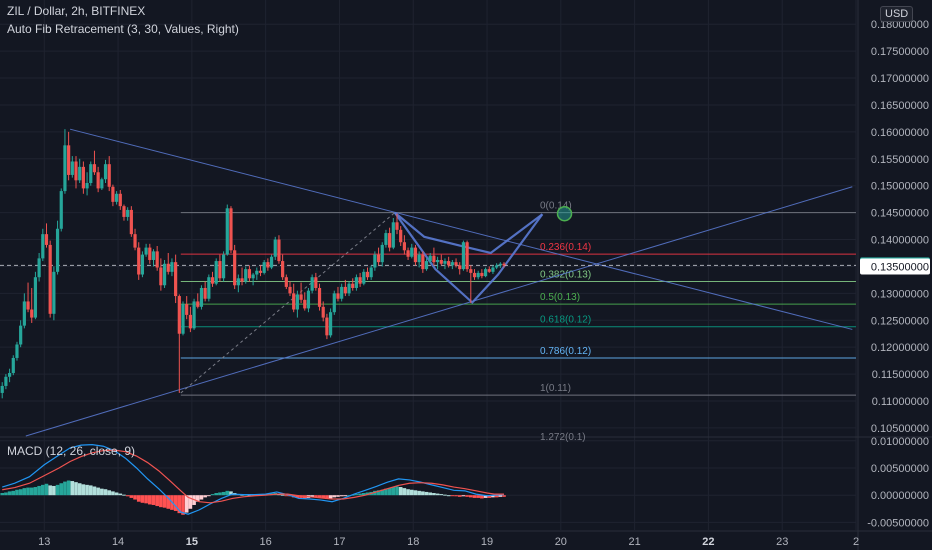 This screenshot has height=550, width=932. What do you see at coordinates (468, 258) in the screenshot?
I see `harmonic-pattern-lower` at bounding box center [468, 258].